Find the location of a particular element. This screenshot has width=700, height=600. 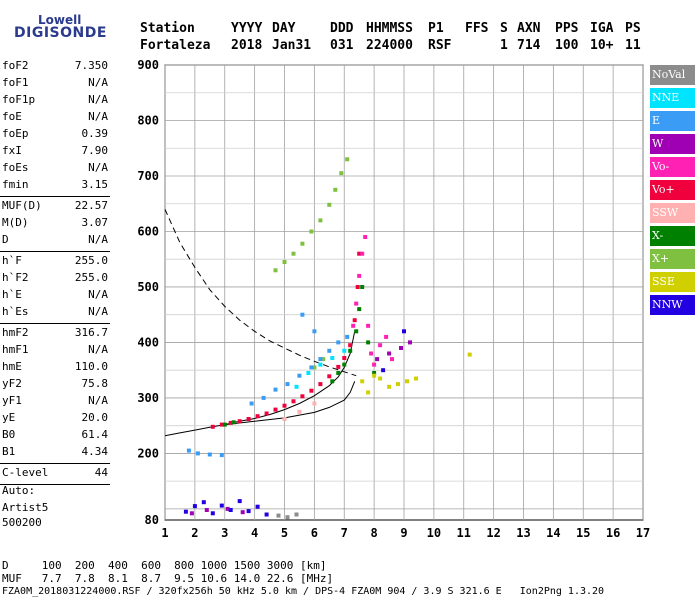

legend-item-ssw: SSW is located at coordinates (672, 213).